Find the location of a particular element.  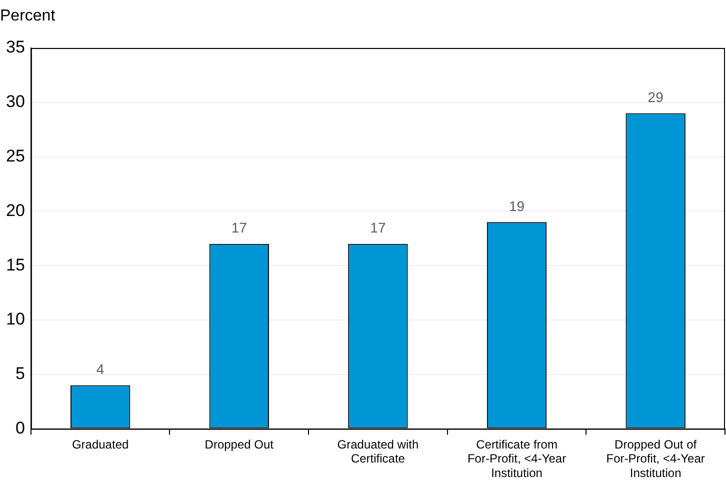

y-tick-label: 20 is located at coordinates (15, 210).